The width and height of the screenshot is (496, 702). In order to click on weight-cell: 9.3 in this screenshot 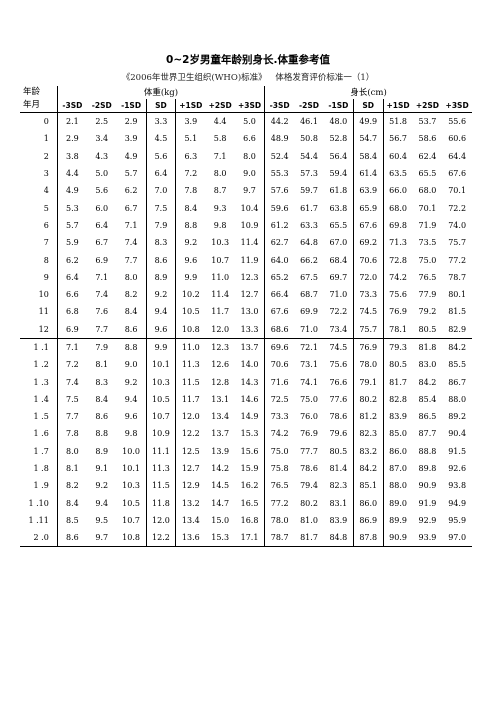, I will do `click(220, 208)`.